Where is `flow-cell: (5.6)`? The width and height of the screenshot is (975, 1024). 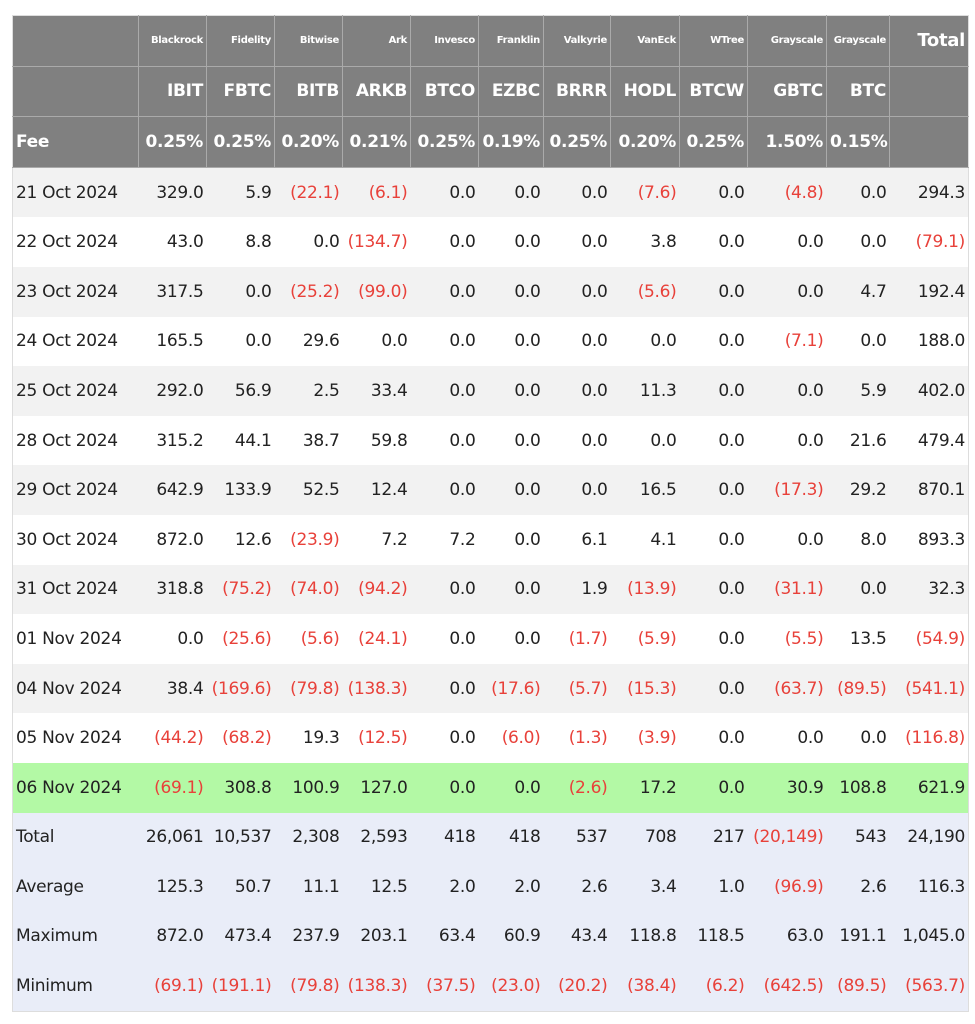
flow-cell: (5.6) is located at coordinates (645, 291).